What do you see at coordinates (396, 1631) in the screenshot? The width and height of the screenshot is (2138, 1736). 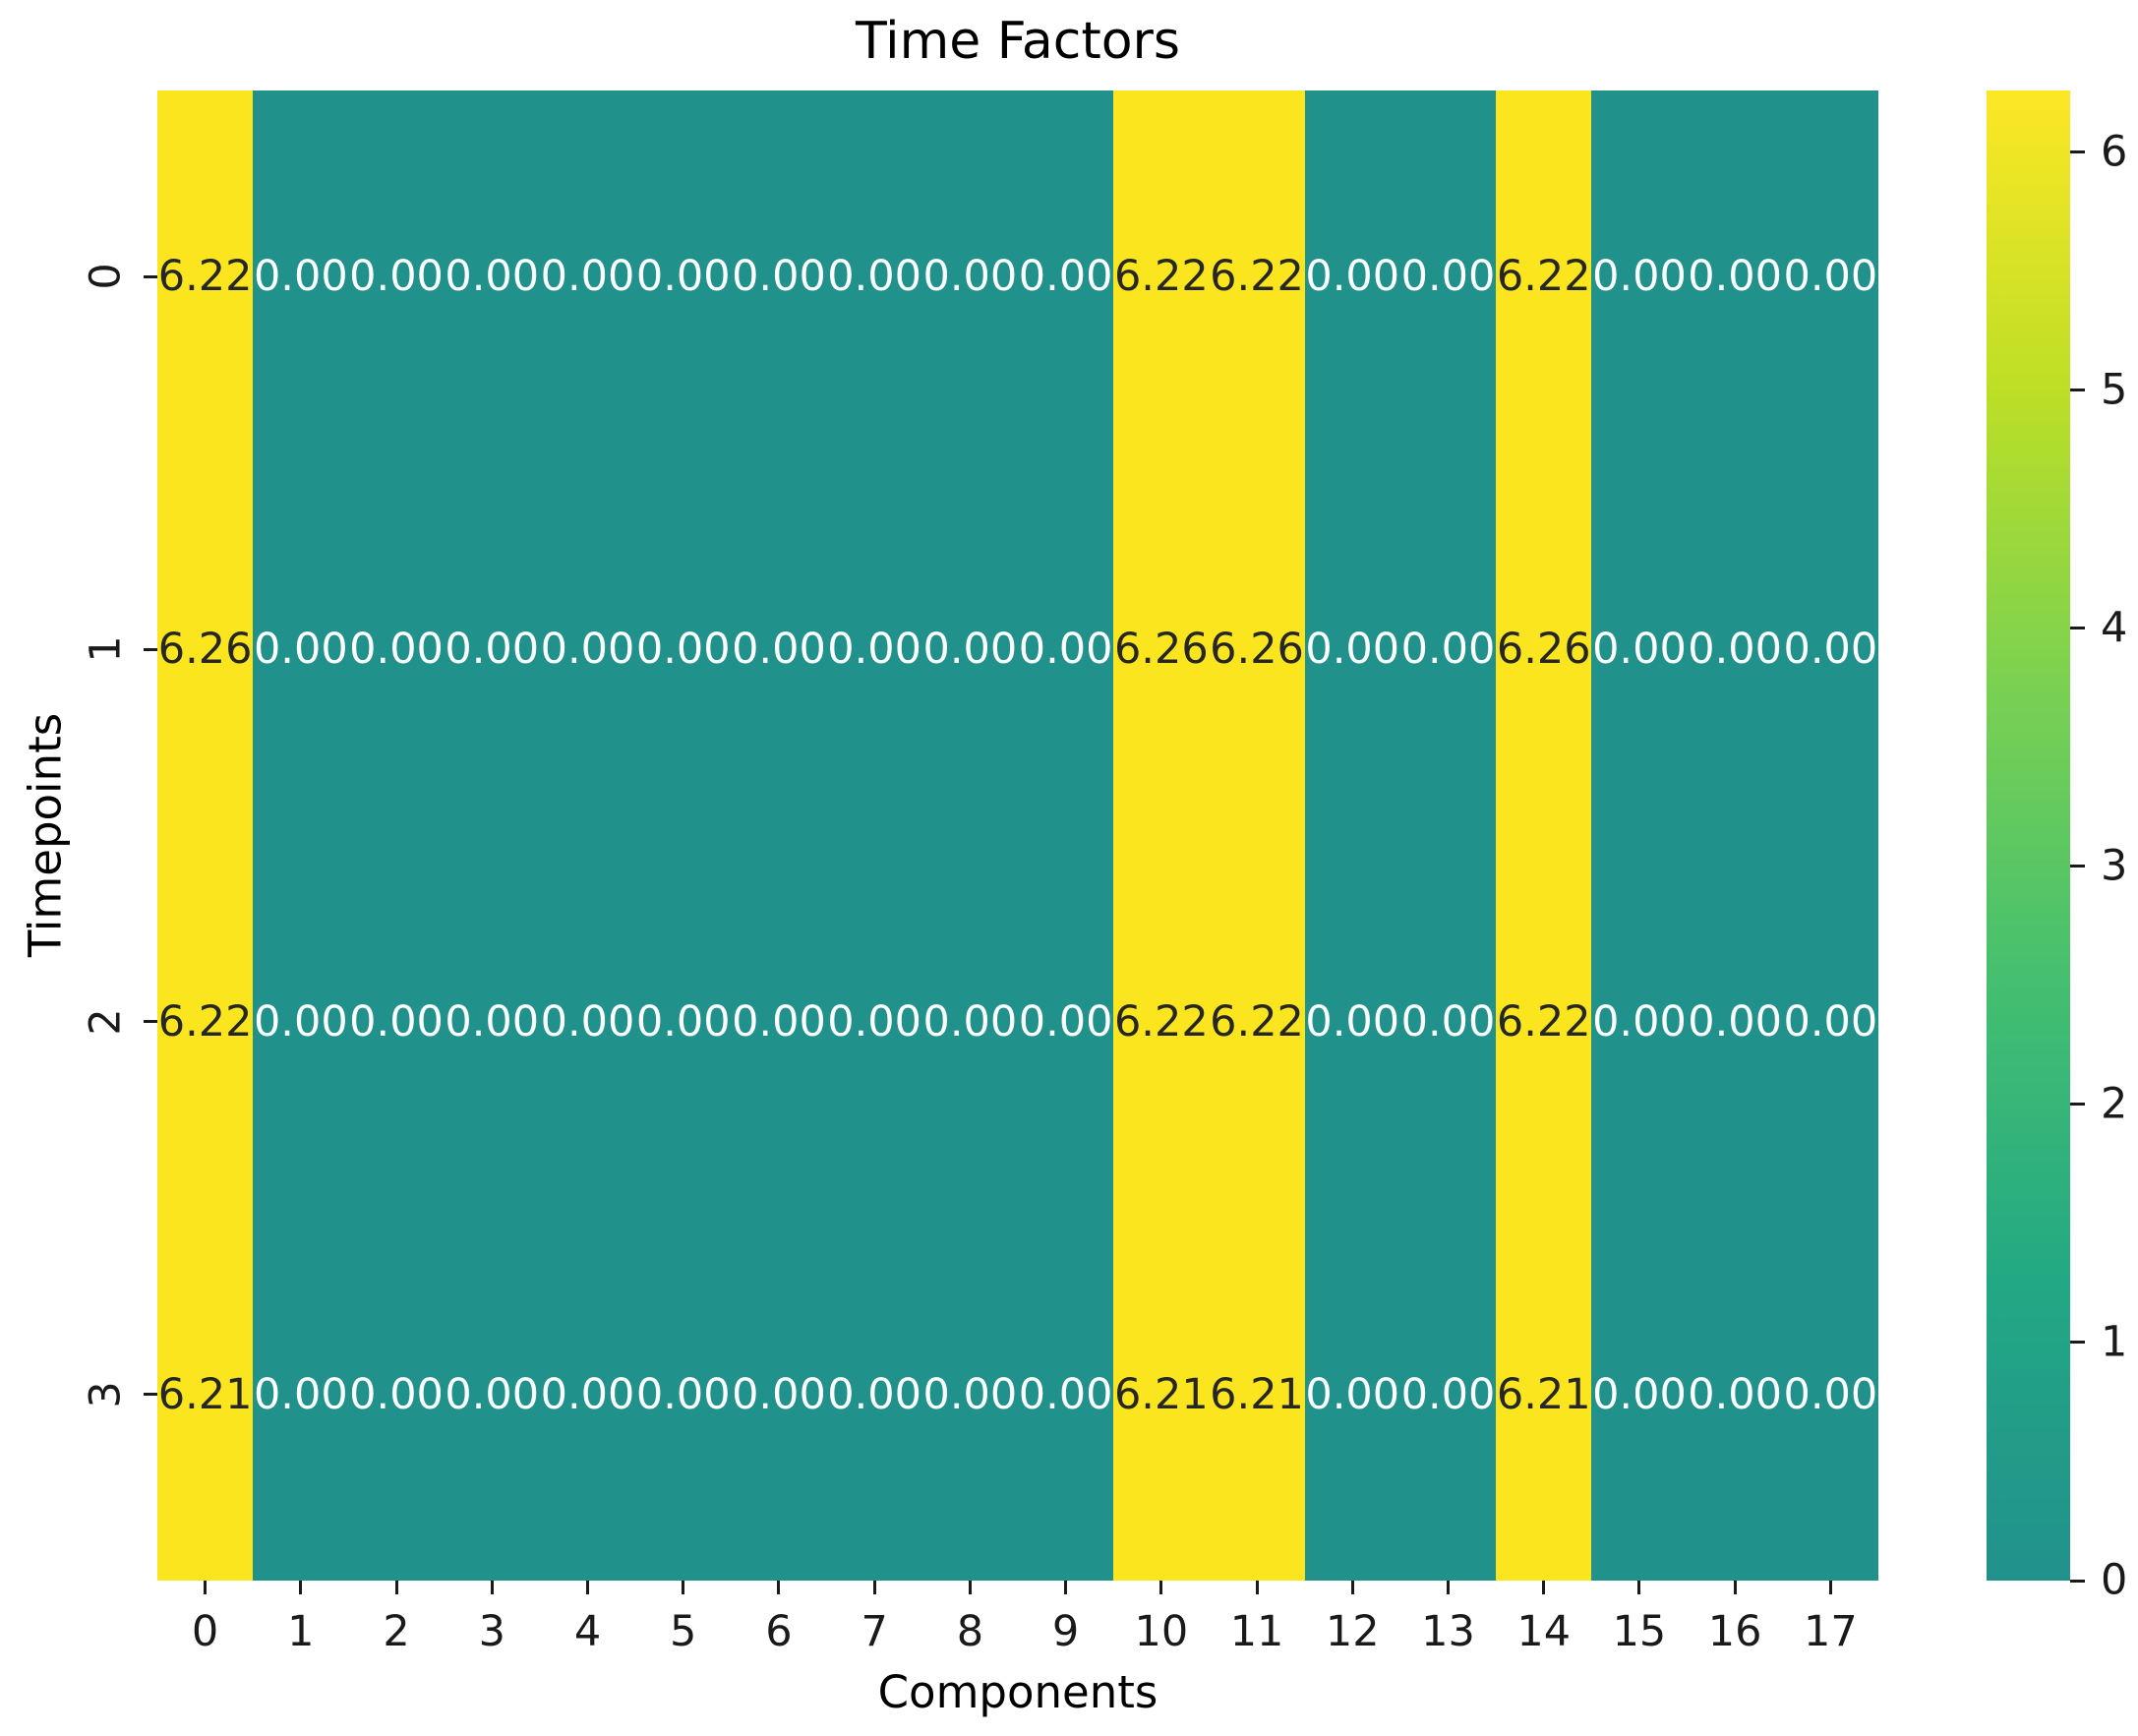 I see `x-tick-label: 2` at bounding box center [396, 1631].